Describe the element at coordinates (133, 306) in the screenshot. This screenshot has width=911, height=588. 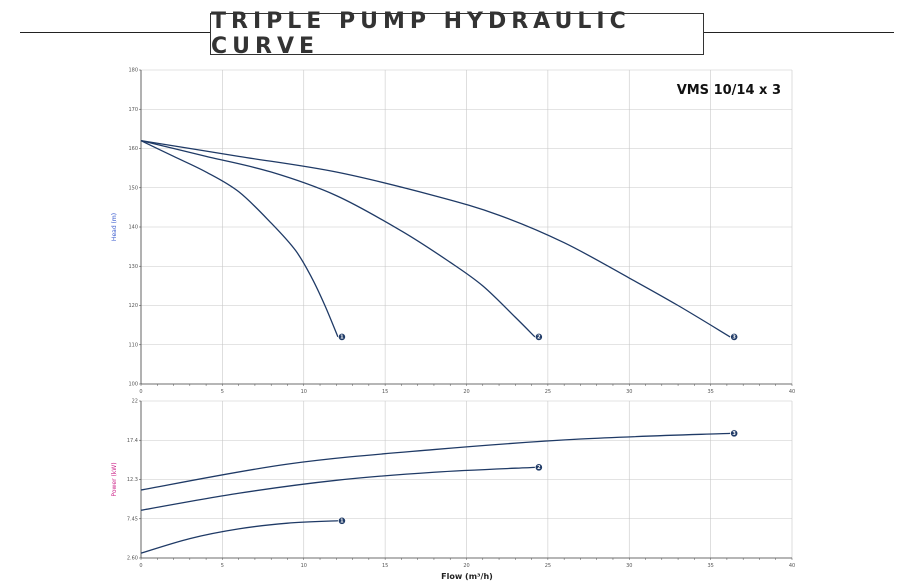
I see `y-tick-label: 120` at that location.